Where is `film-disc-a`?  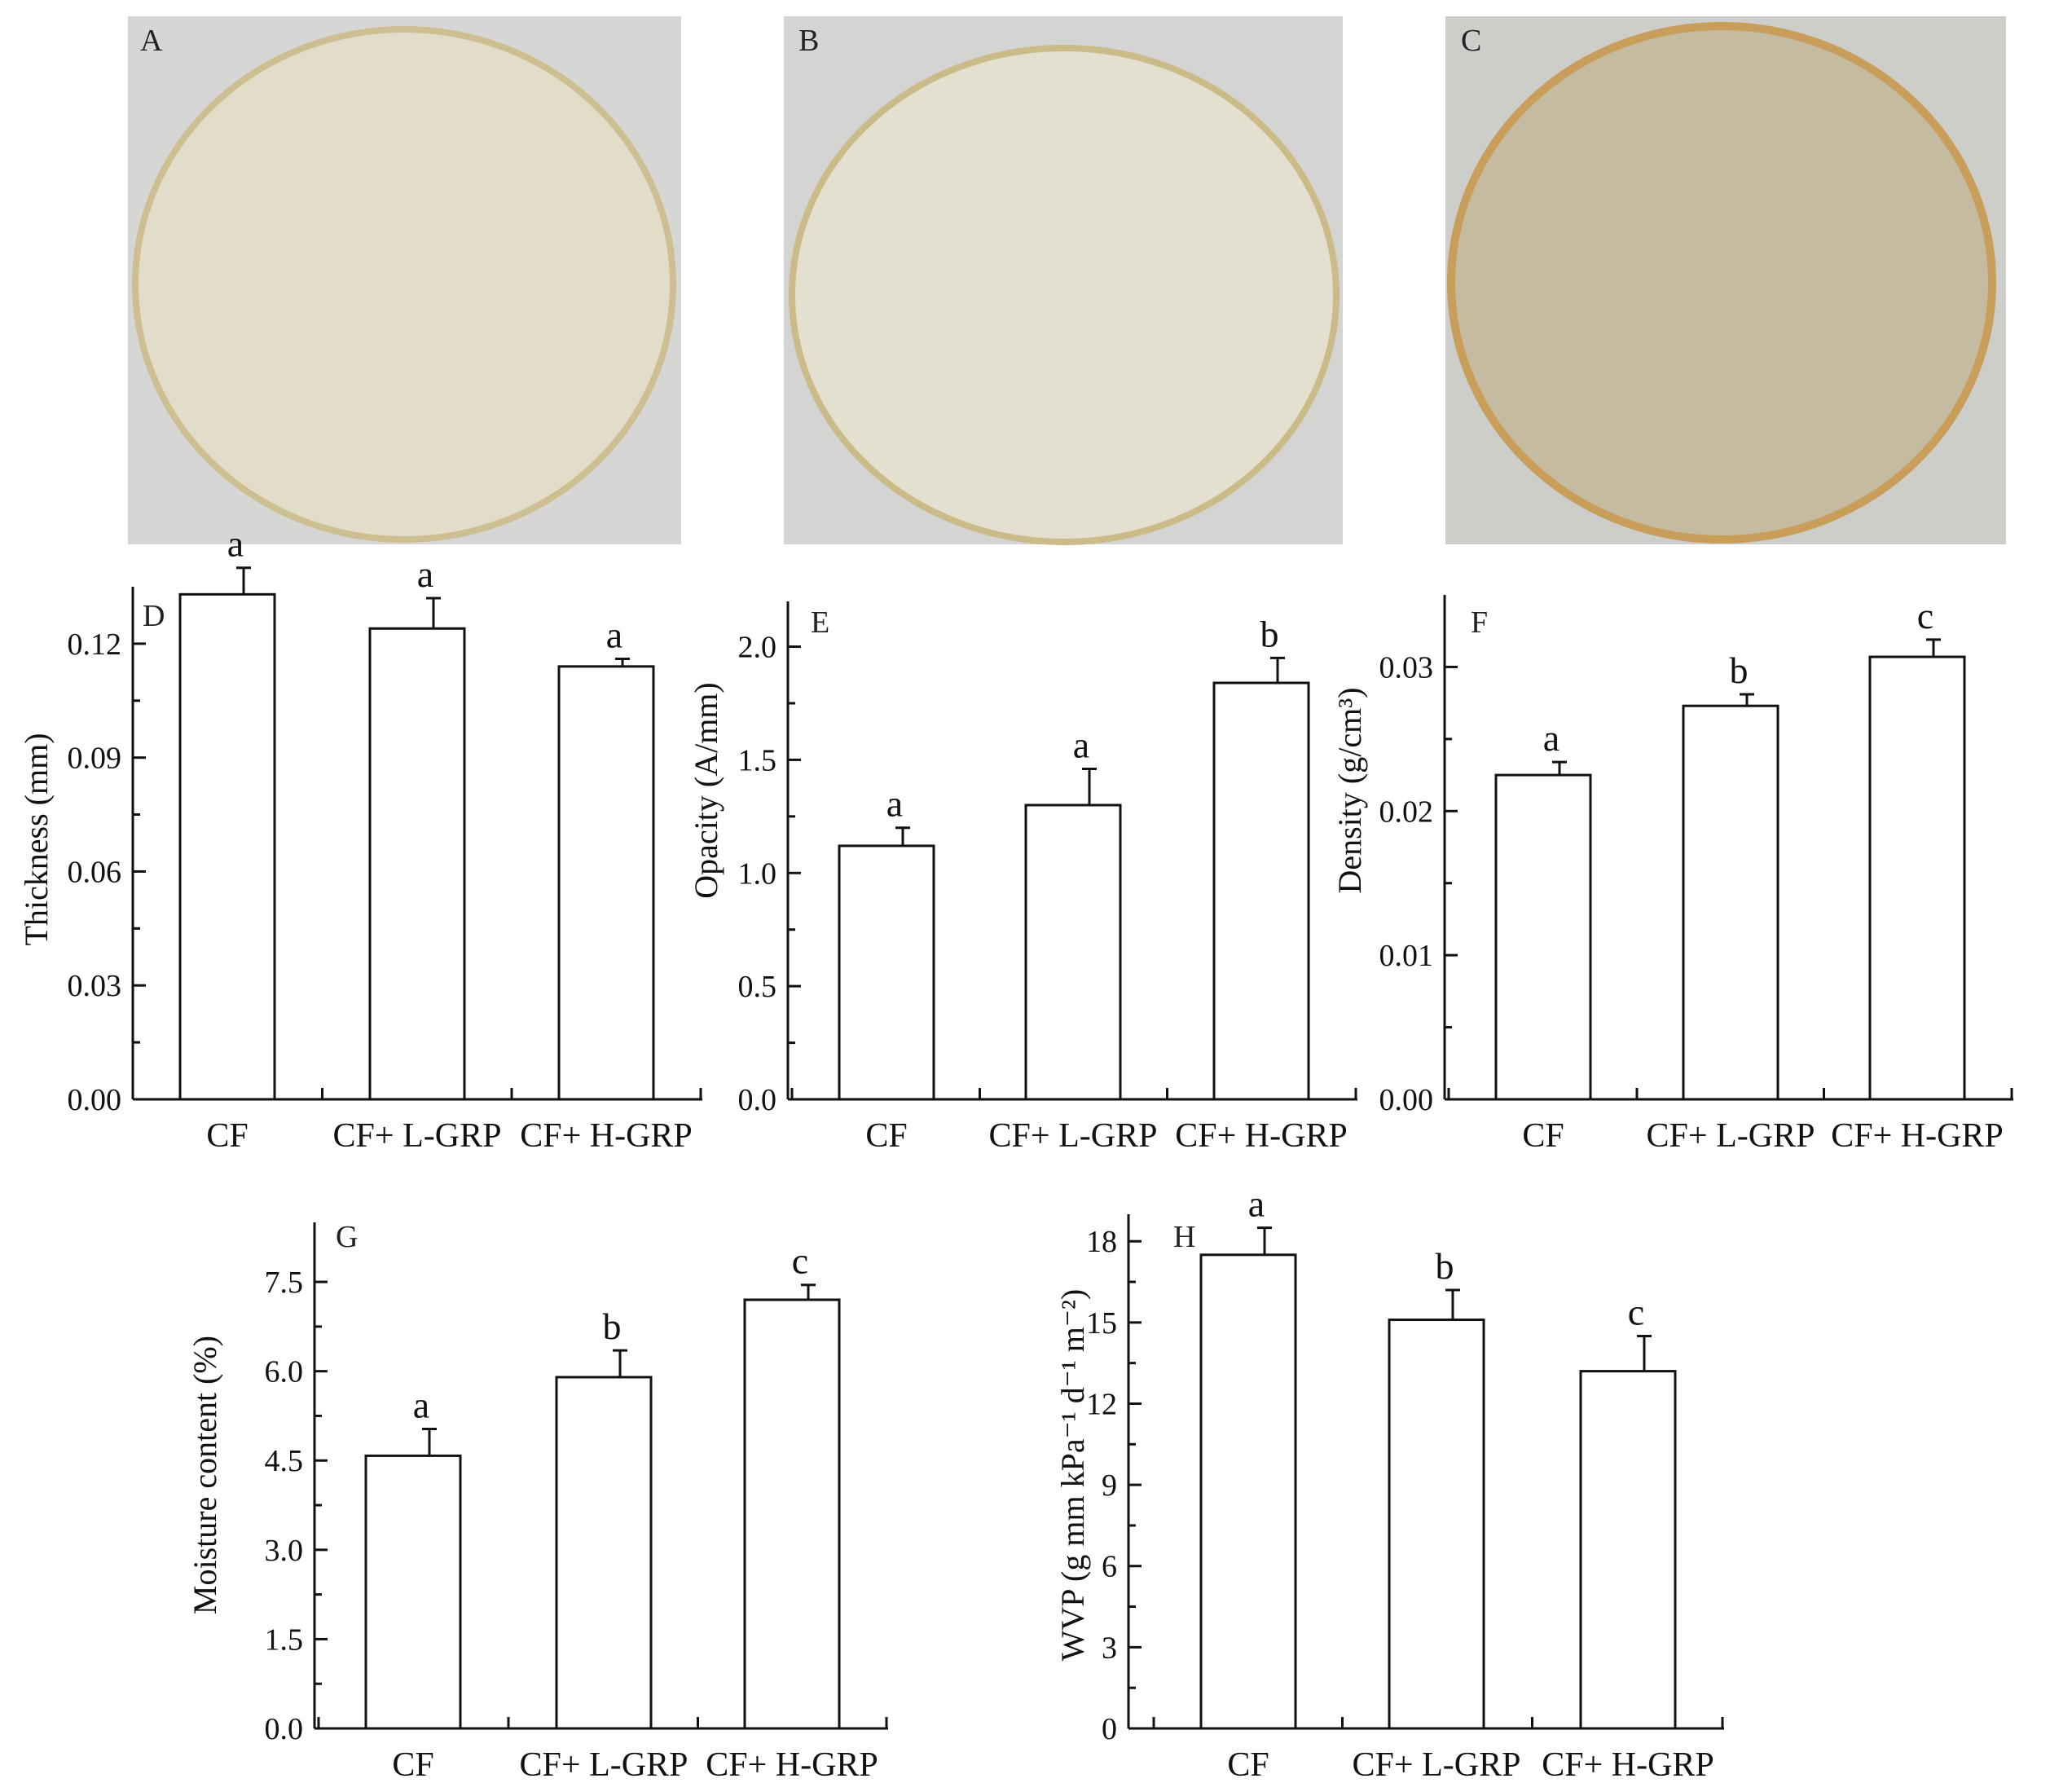 film-disc-a is located at coordinates (404, 285).